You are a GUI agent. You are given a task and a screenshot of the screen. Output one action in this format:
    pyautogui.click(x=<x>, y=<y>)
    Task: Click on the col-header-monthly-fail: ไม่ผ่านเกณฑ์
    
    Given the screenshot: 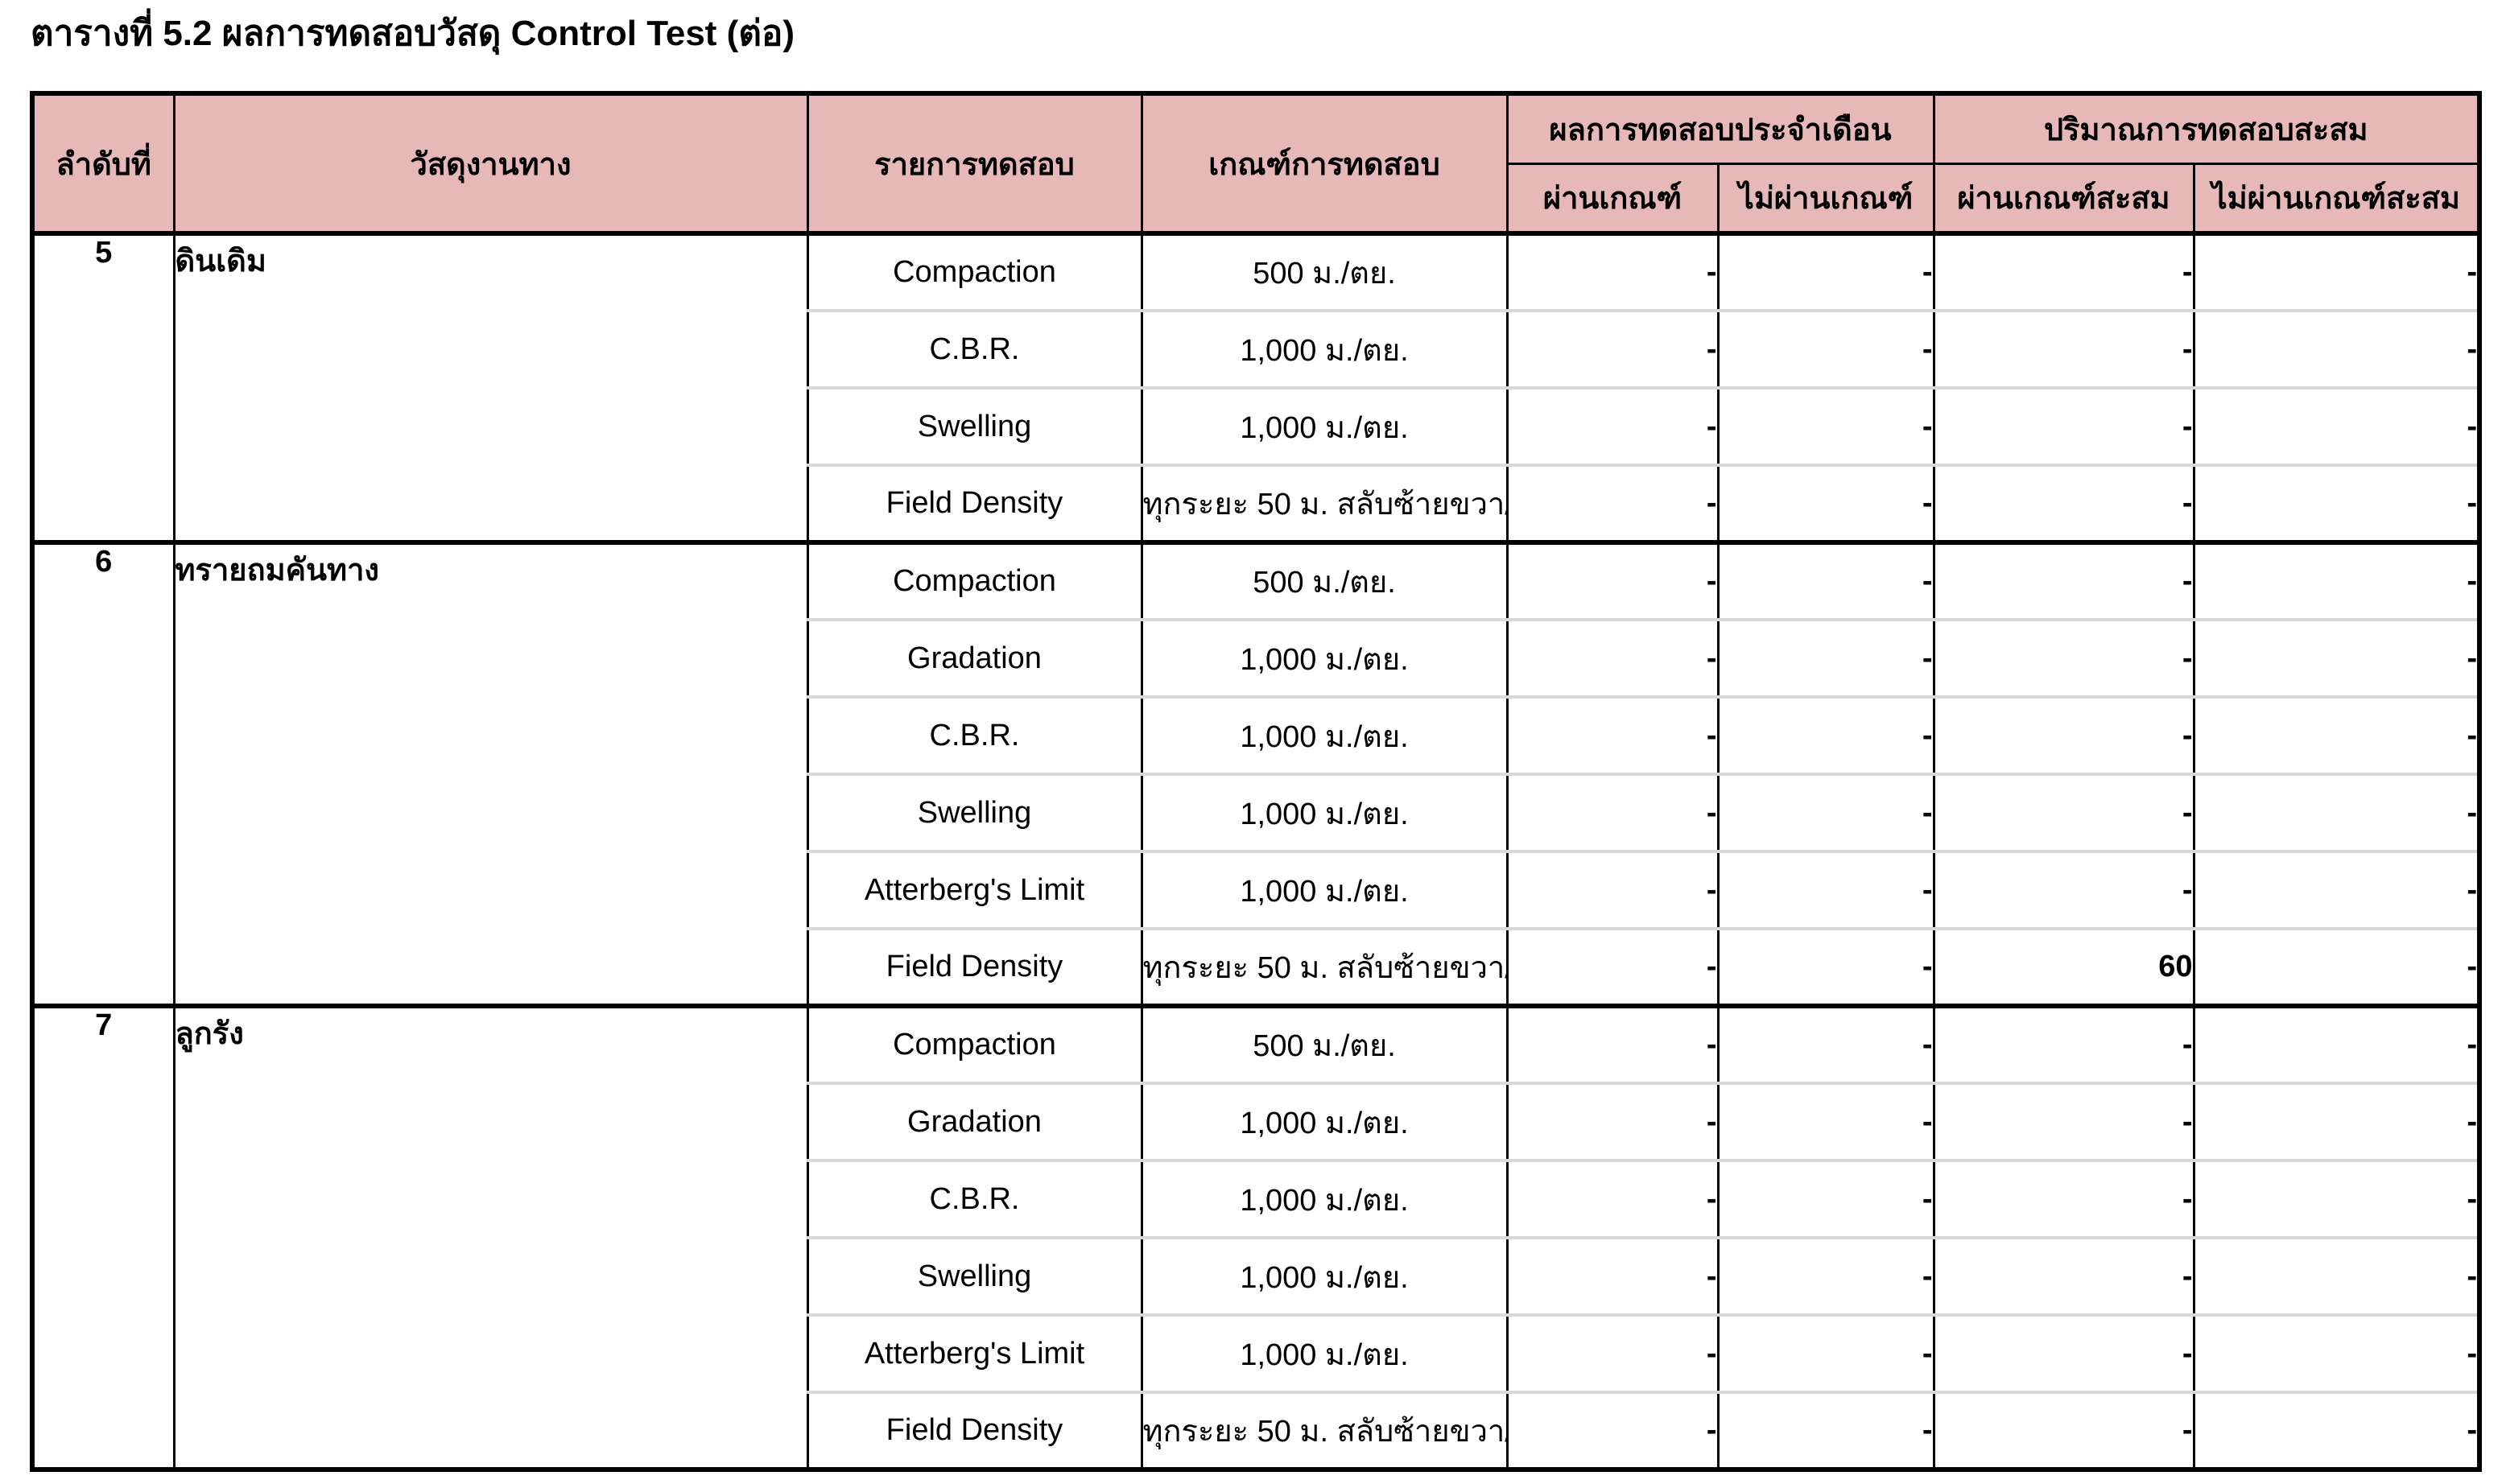 What is the action you would take?
    pyautogui.click(x=1825, y=198)
    